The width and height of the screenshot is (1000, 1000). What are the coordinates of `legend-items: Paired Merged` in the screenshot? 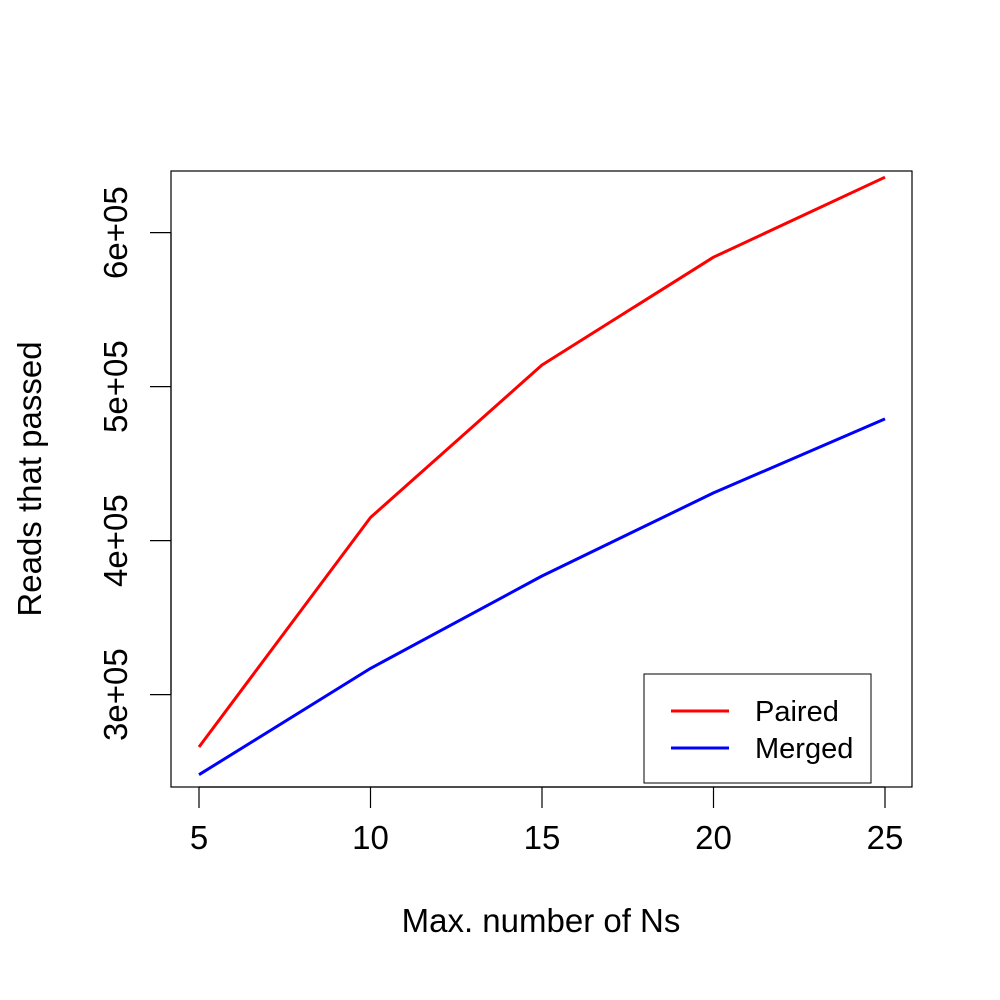 It's located at (762, 730).